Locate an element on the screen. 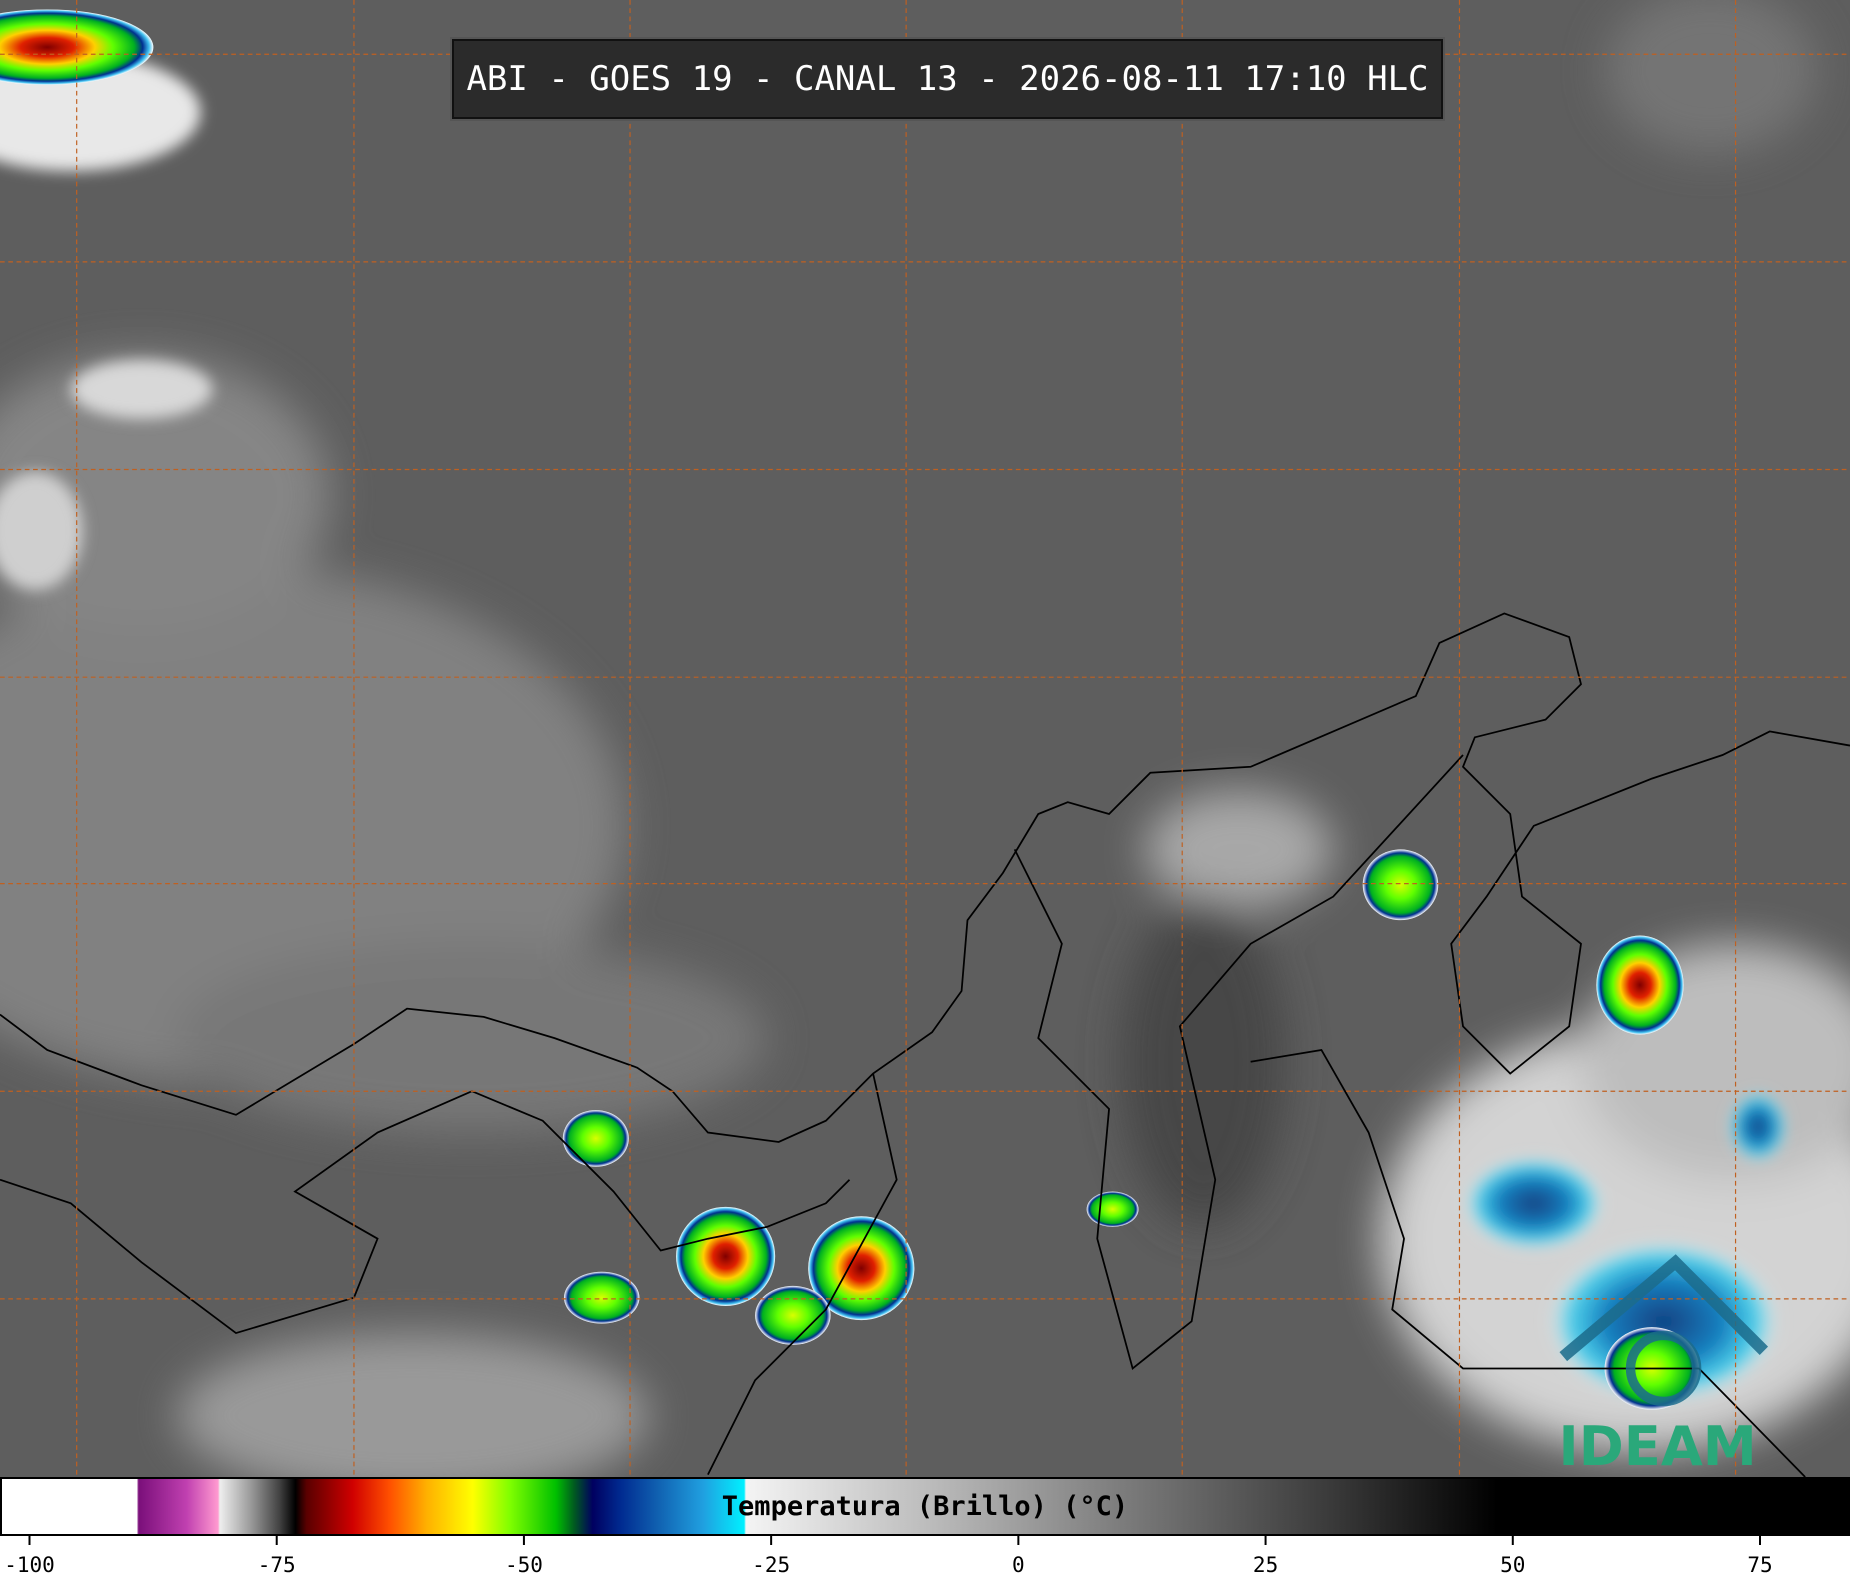 This screenshot has height=1577, width=1850. tick-label: -100 is located at coordinates (29, 1565).